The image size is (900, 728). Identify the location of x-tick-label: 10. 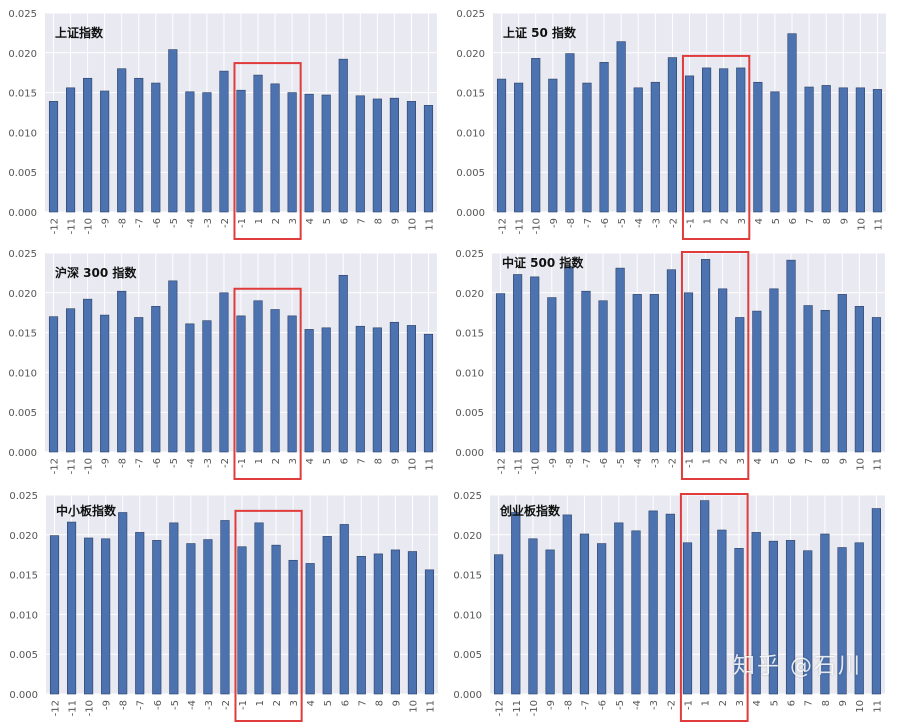
(412, 224).